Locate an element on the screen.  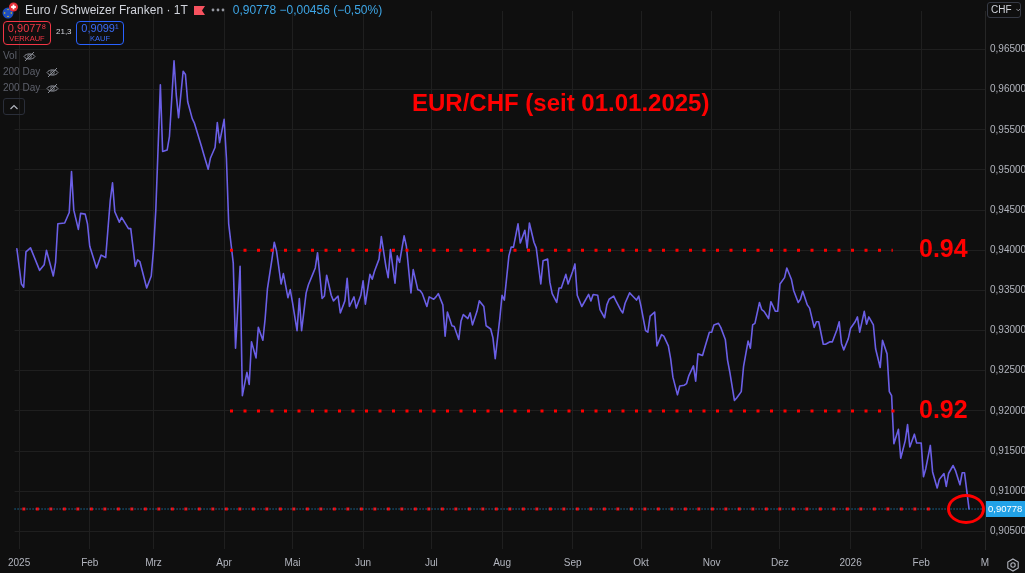
y-tick-label: 0,92500 is located at coordinates (1007, 370).